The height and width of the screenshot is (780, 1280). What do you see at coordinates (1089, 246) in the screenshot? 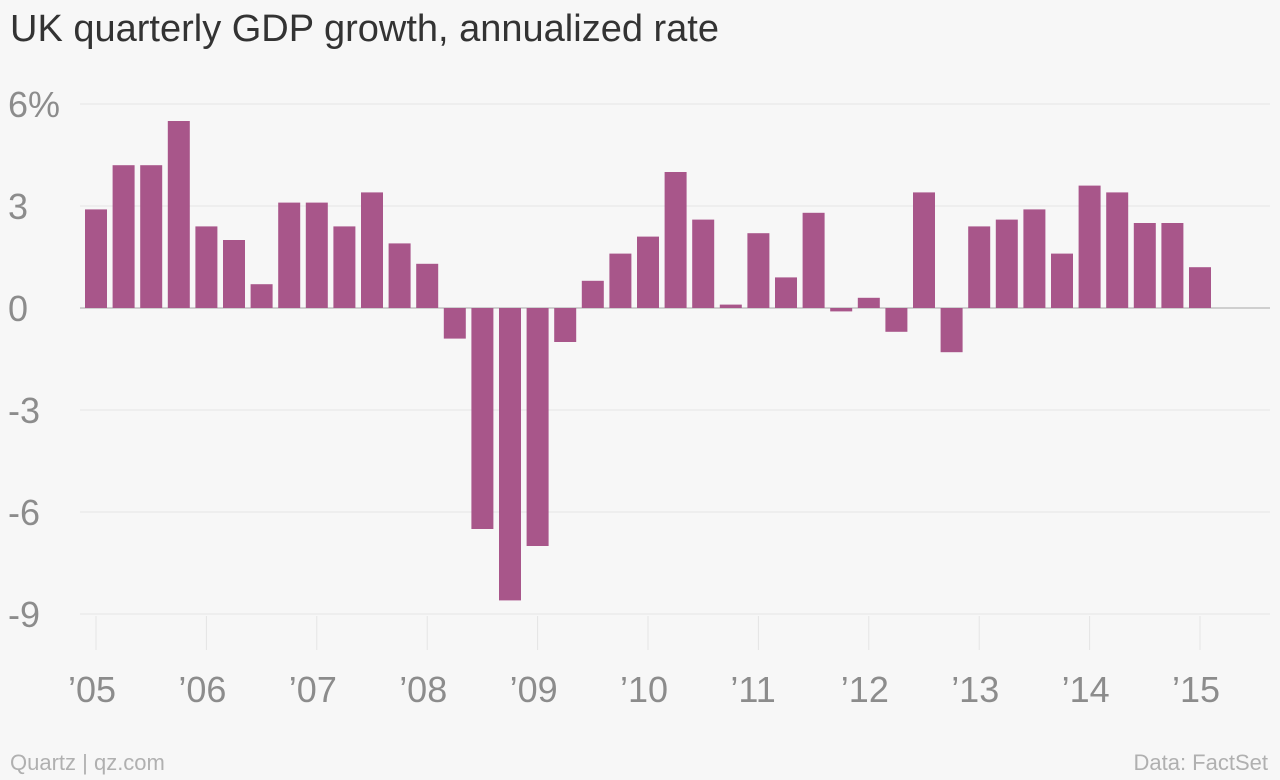
I see `bar-2014-Q1` at bounding box center [1089, 246].